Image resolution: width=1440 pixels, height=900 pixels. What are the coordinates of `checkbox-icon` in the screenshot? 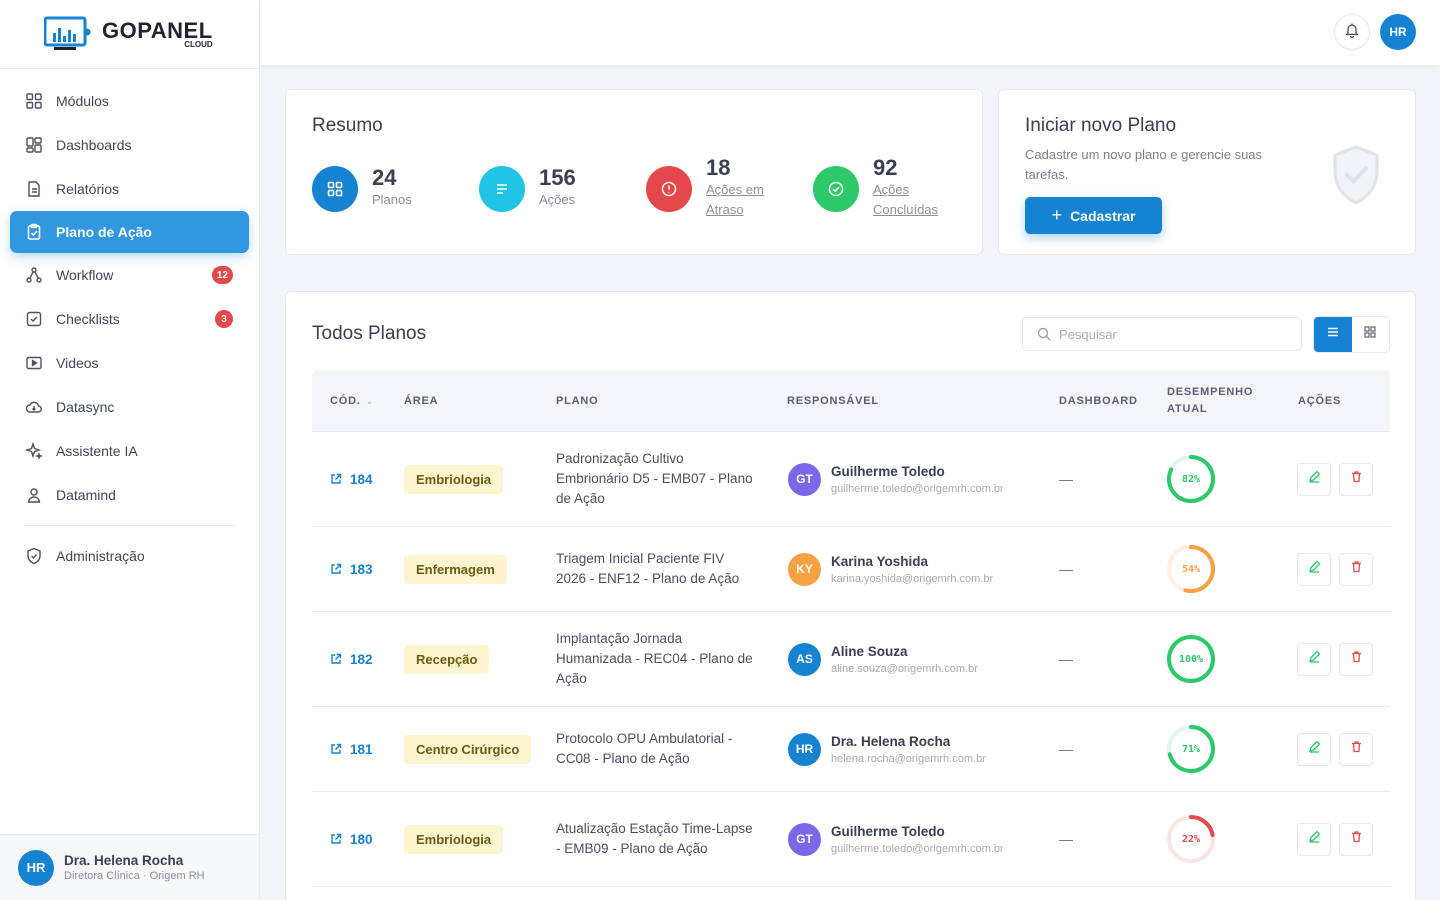 It's located at (34, 319).